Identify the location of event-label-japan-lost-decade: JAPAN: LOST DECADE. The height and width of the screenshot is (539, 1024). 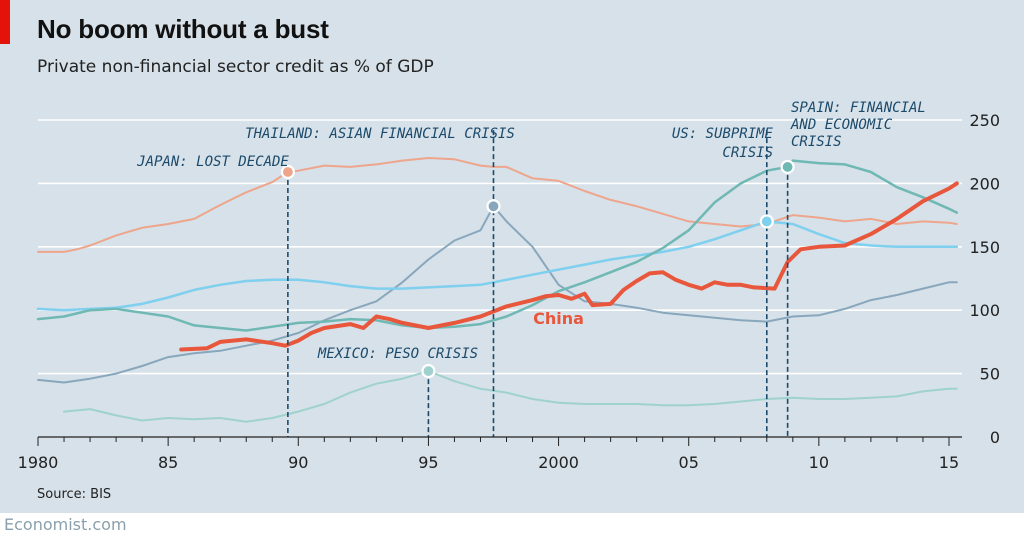
(212, 162).